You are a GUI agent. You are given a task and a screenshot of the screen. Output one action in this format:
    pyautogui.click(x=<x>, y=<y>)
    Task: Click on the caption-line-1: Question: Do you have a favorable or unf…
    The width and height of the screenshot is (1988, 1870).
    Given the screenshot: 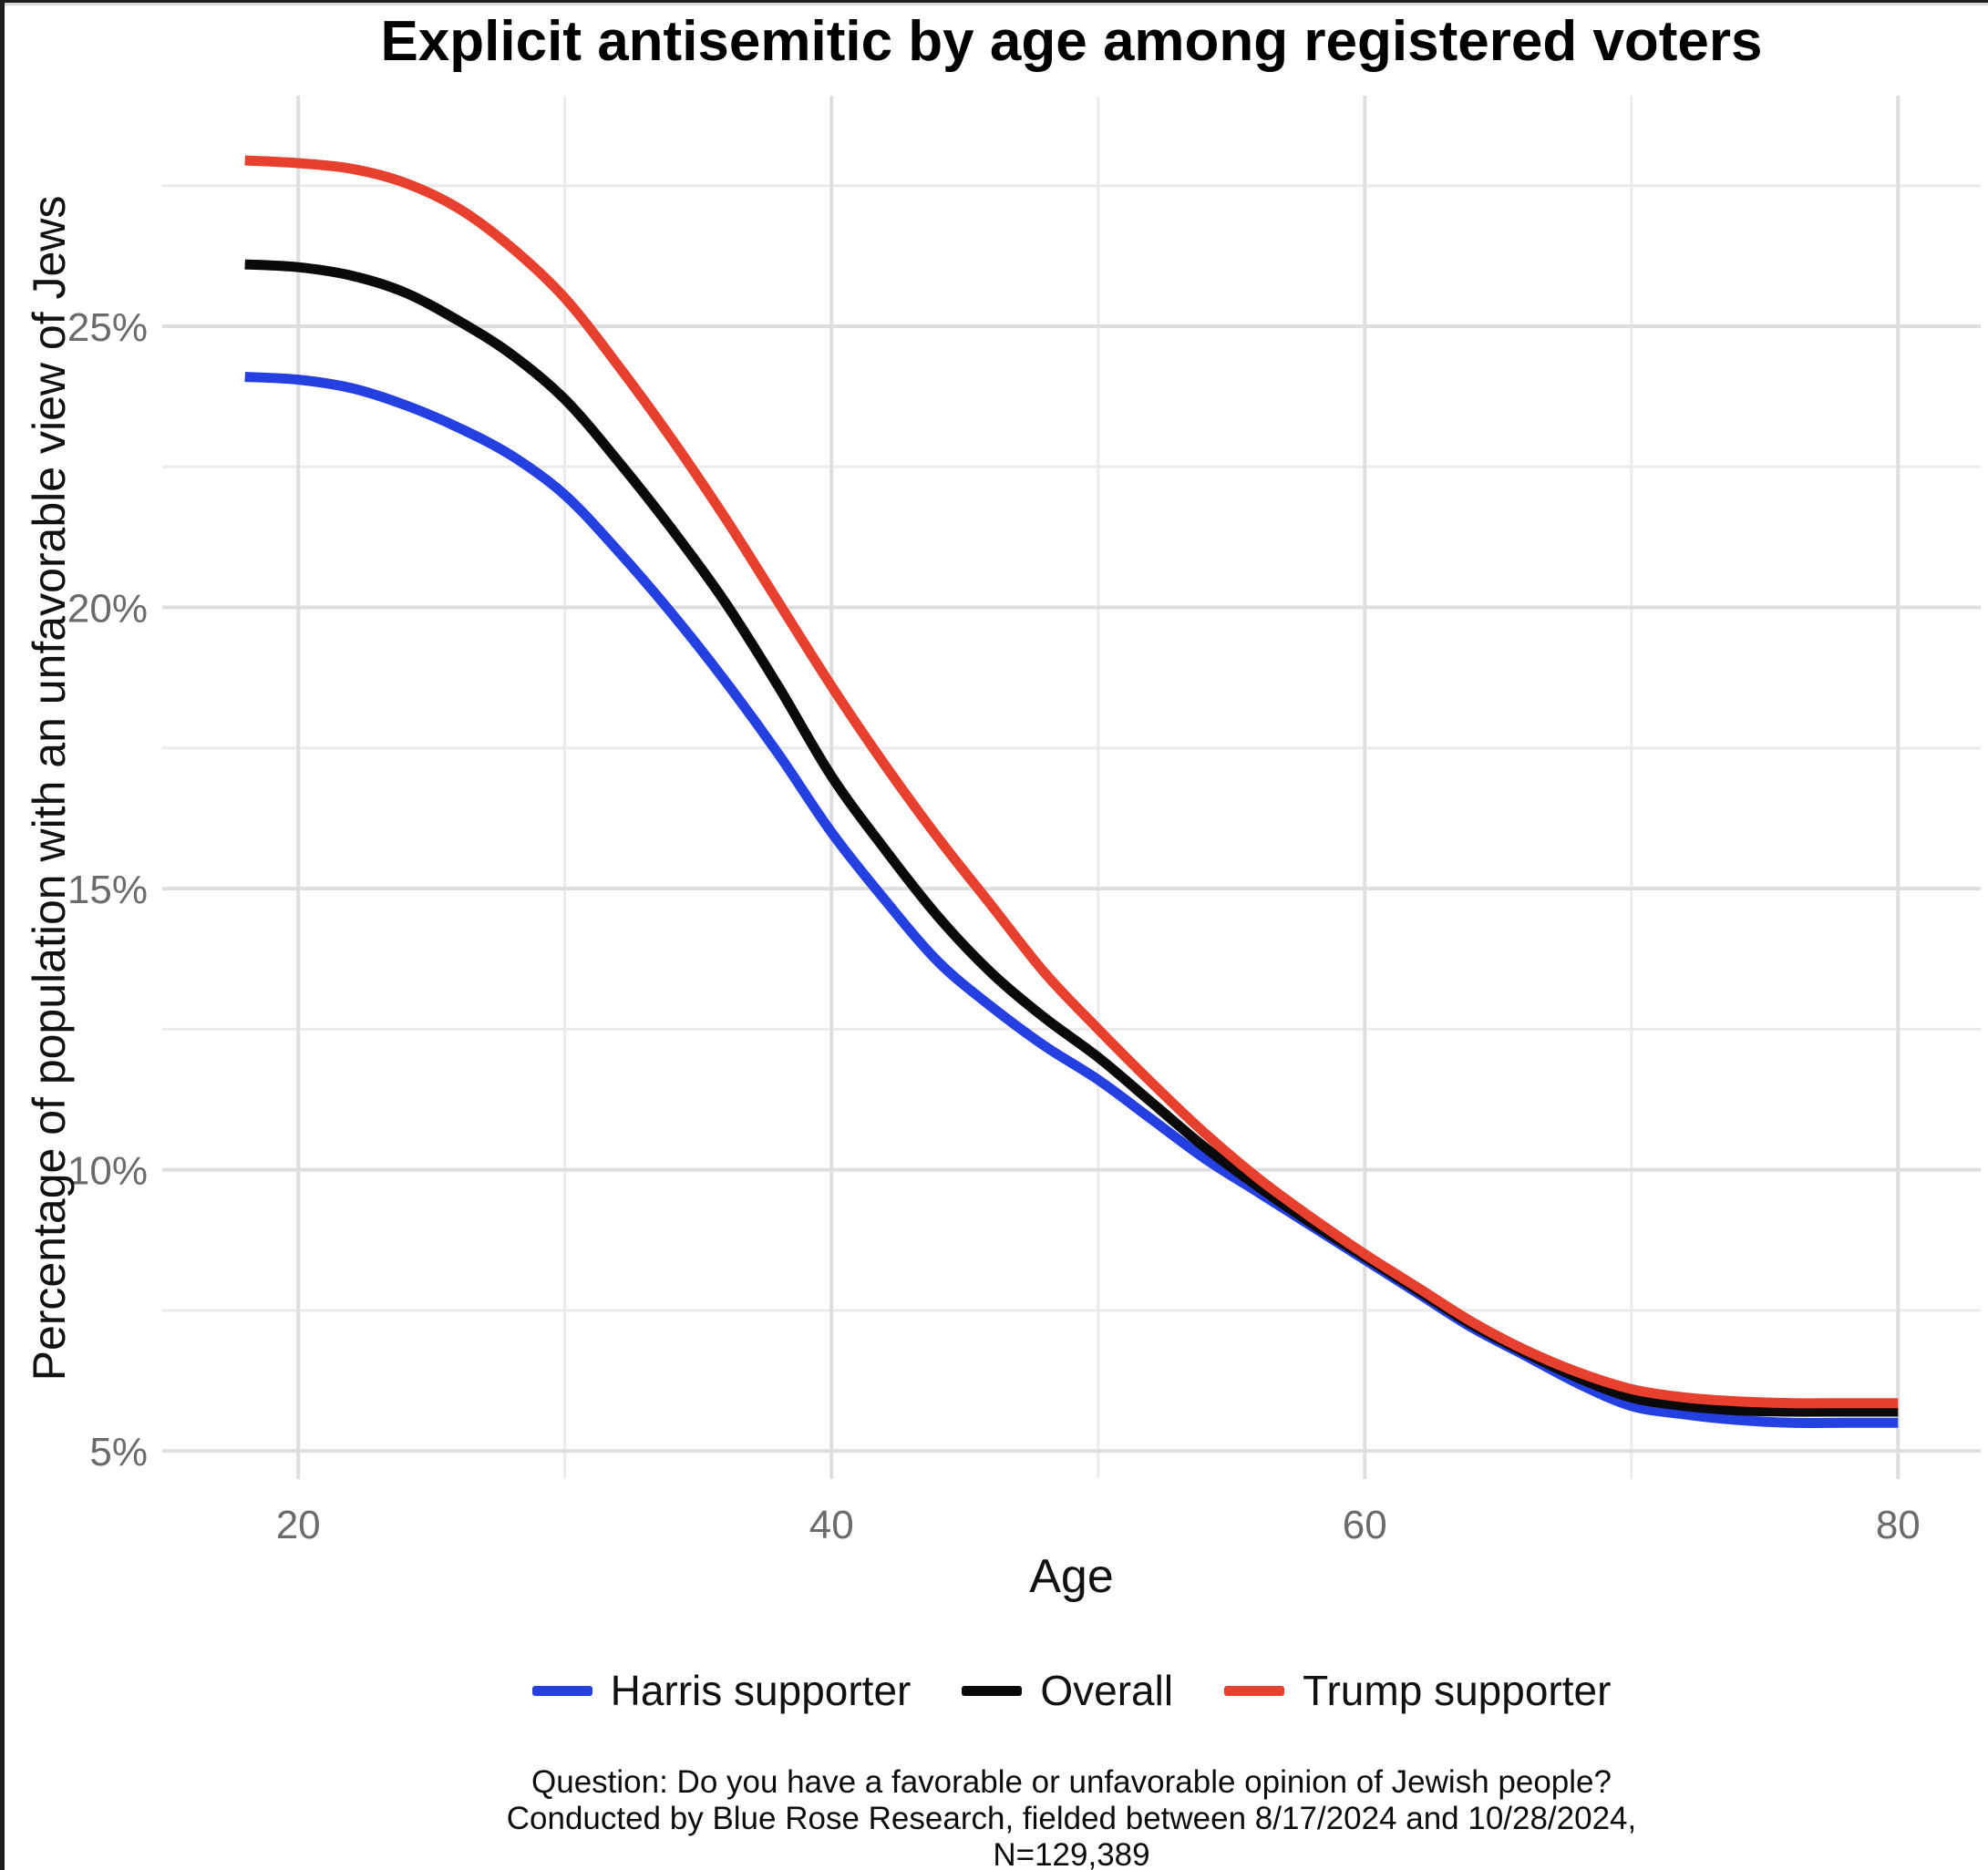 What is the action you would take?
    pyautogui.click(x=1071, y=1782)
    